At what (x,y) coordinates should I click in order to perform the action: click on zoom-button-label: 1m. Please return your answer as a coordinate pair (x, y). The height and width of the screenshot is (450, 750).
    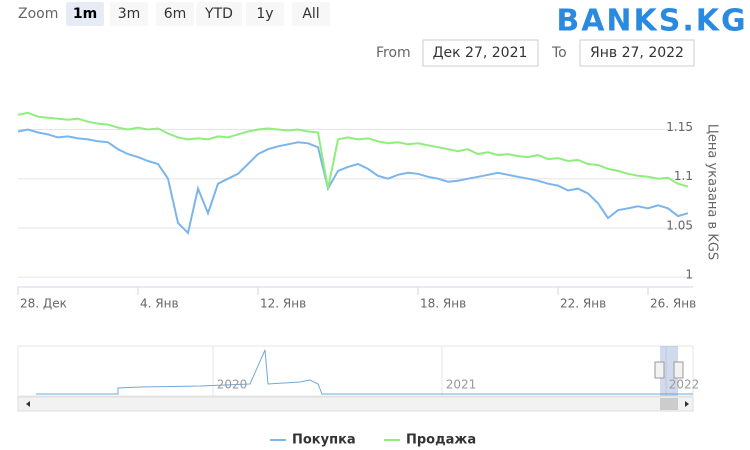
    Looking at the image, I should click on (85, 14).